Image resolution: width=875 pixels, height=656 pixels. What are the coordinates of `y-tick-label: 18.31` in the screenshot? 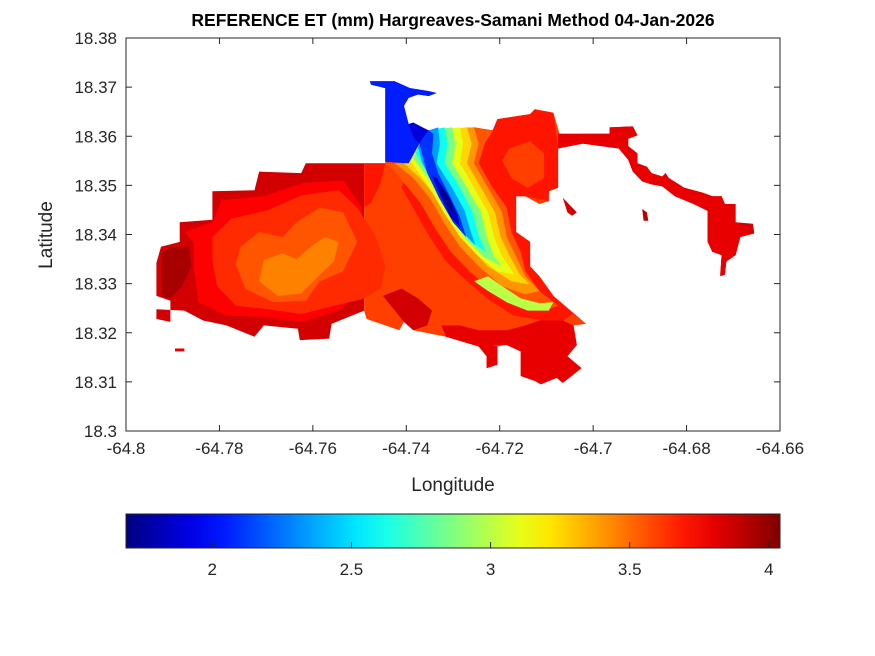 It's located at (95, 382).